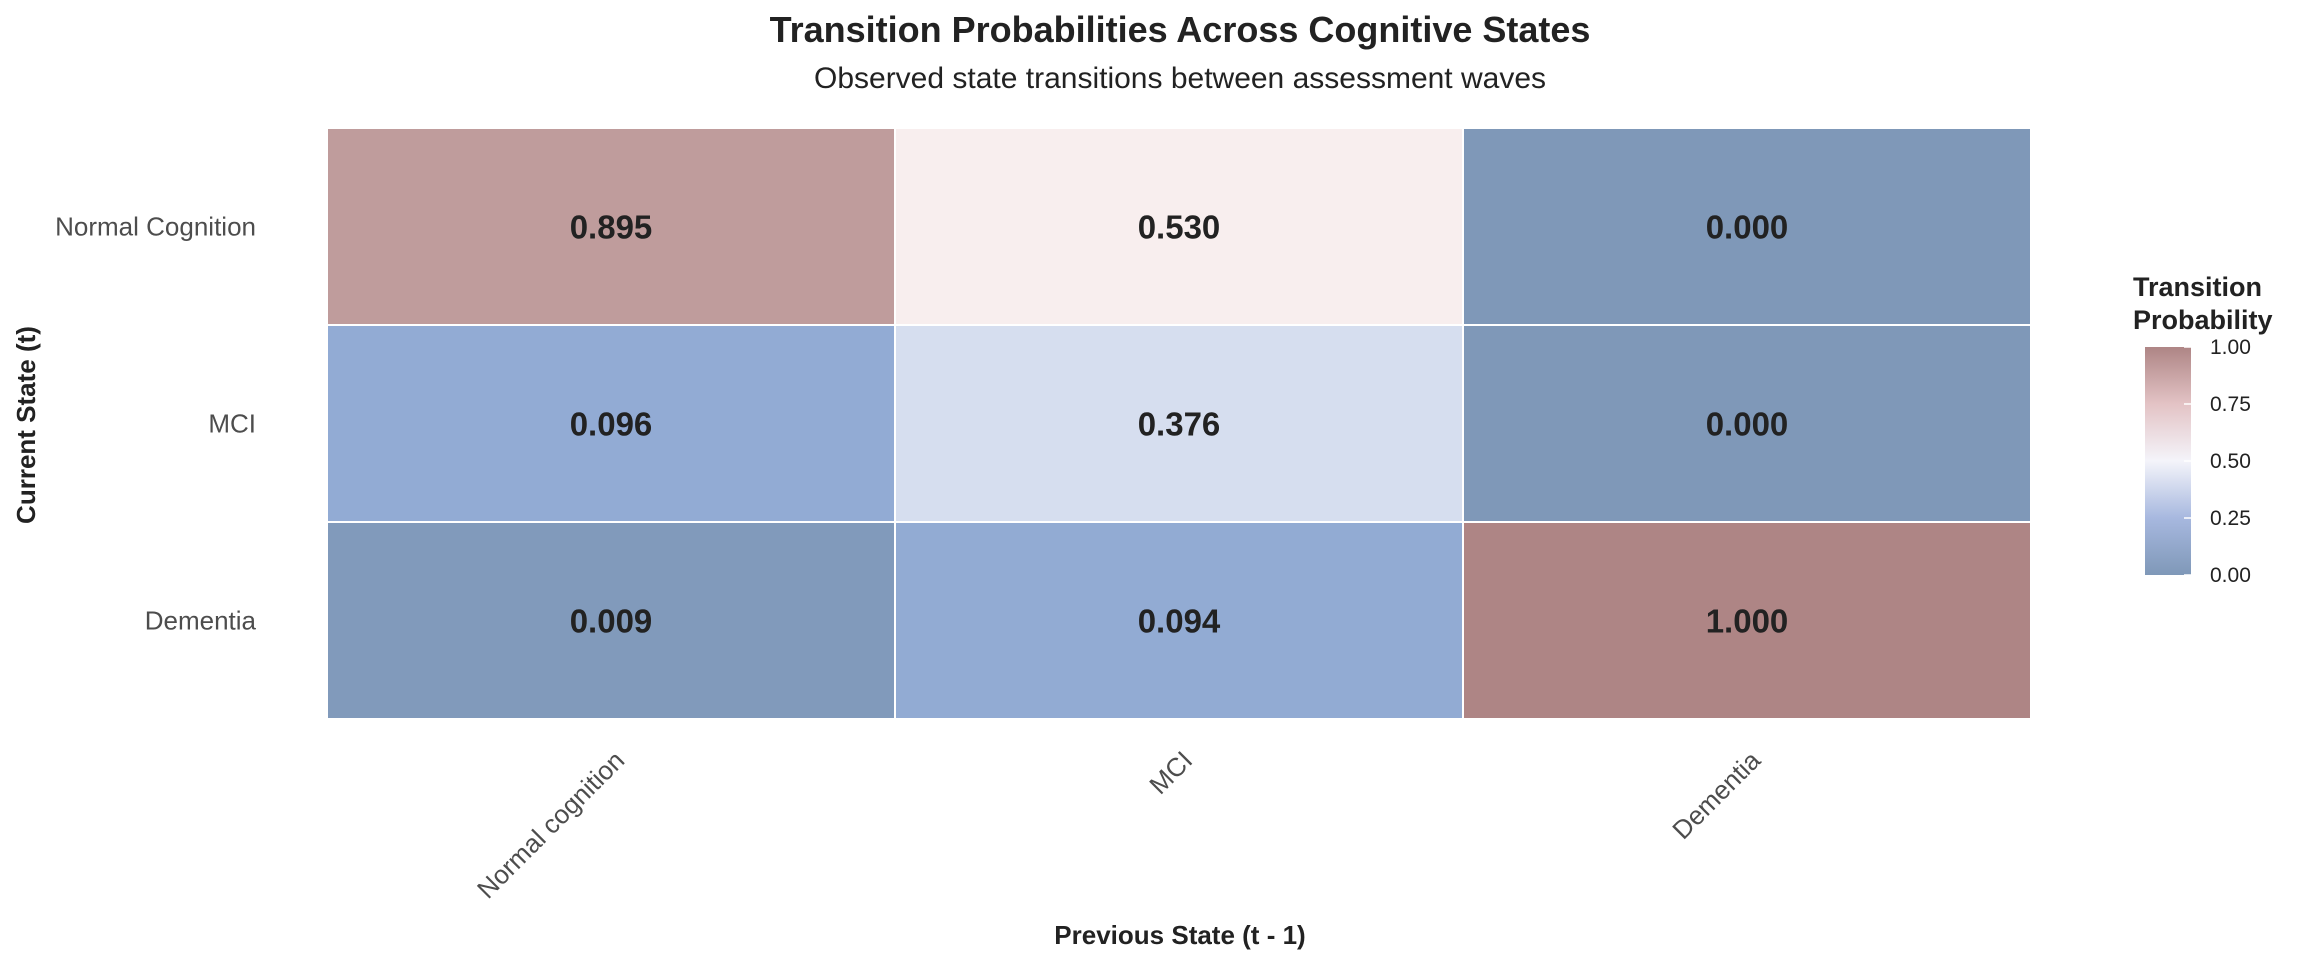  What do you see at coordinates (1179, 935) in the screenshot?
I see `x-axis-title: Previous State (t - 1)` at bounding box center [1179, 935].